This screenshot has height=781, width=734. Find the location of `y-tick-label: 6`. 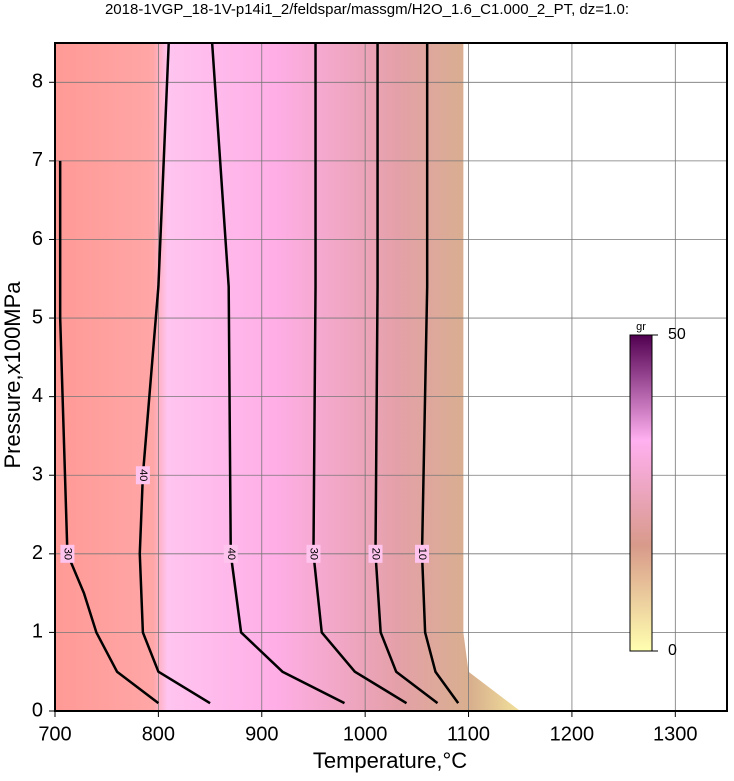

y-tick-label: 6 is located at coordinates (37, 239).